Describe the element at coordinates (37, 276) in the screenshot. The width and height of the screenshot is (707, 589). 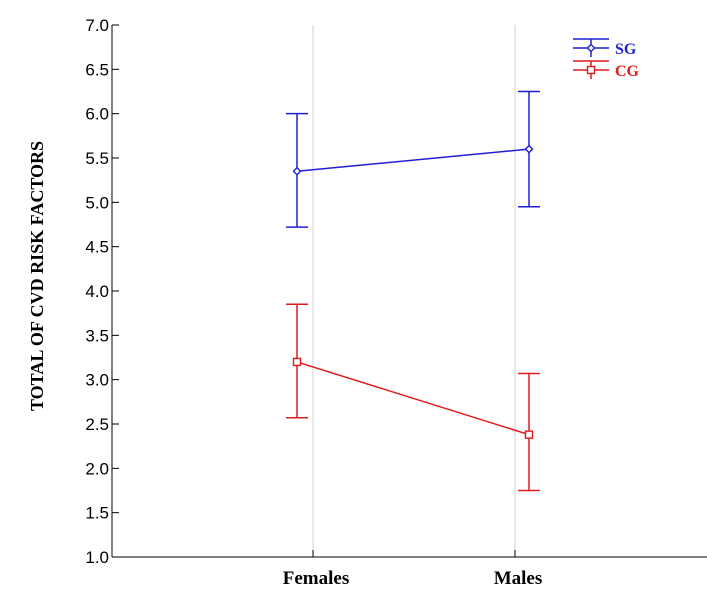
I see `y-axis-title: TOTAL OF CVD RISK FACTORS` at that location.